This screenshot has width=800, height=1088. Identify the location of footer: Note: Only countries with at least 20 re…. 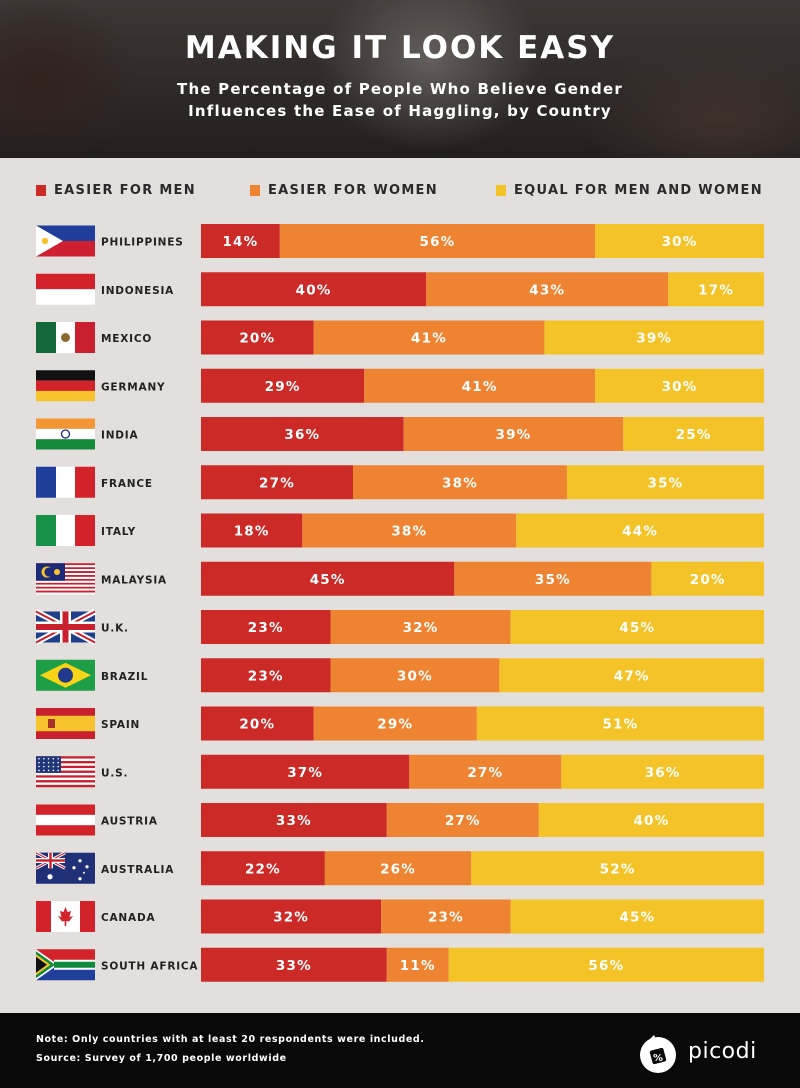
(400, 1050).